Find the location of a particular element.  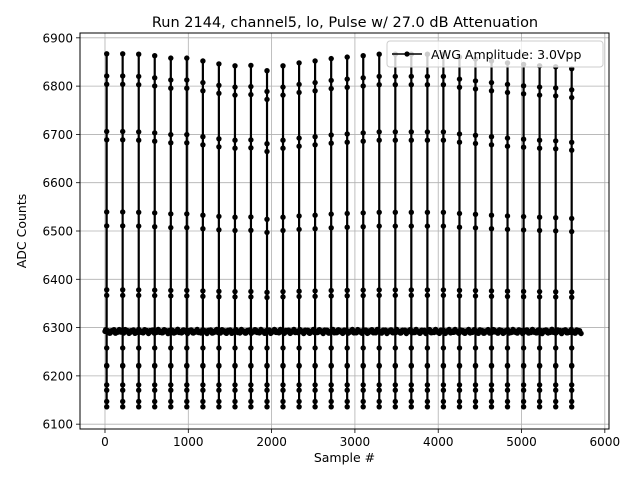

legend-marker-sample is located at coordinates (407, 54).